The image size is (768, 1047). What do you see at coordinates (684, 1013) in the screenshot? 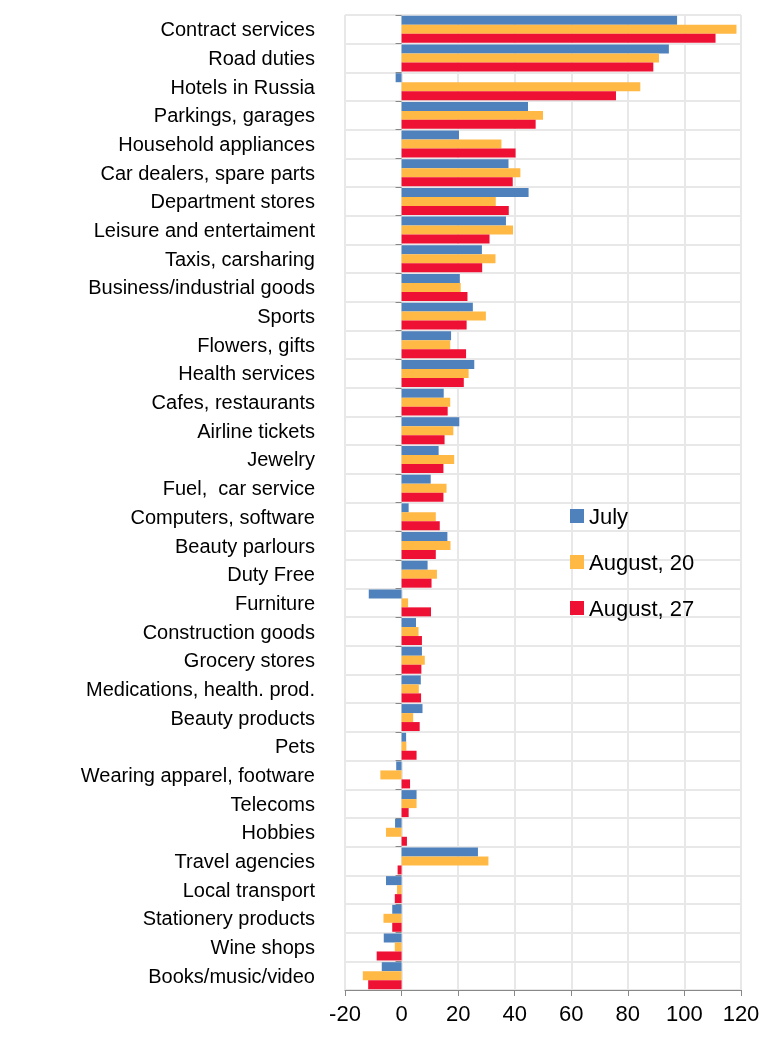
I see `x-tick-label: 100` at bounding box center [684, 1013].